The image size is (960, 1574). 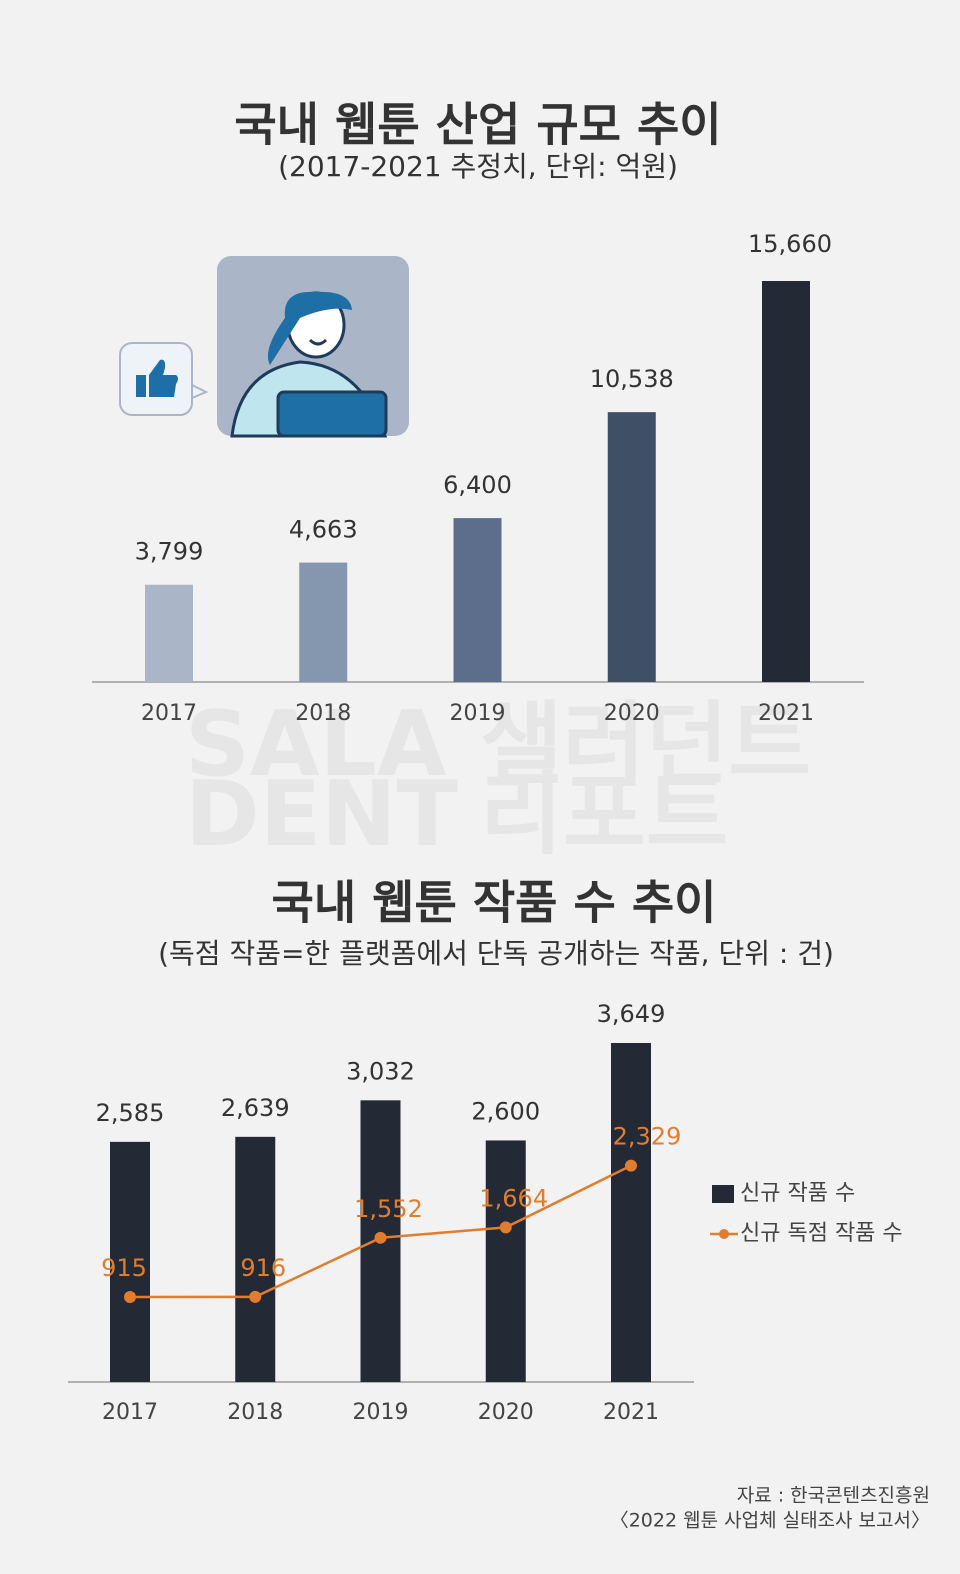 What do you see at coordinates (477, 485) in the screenshot?
I see `value-label: 6,400` at bounding box center [477, 485].